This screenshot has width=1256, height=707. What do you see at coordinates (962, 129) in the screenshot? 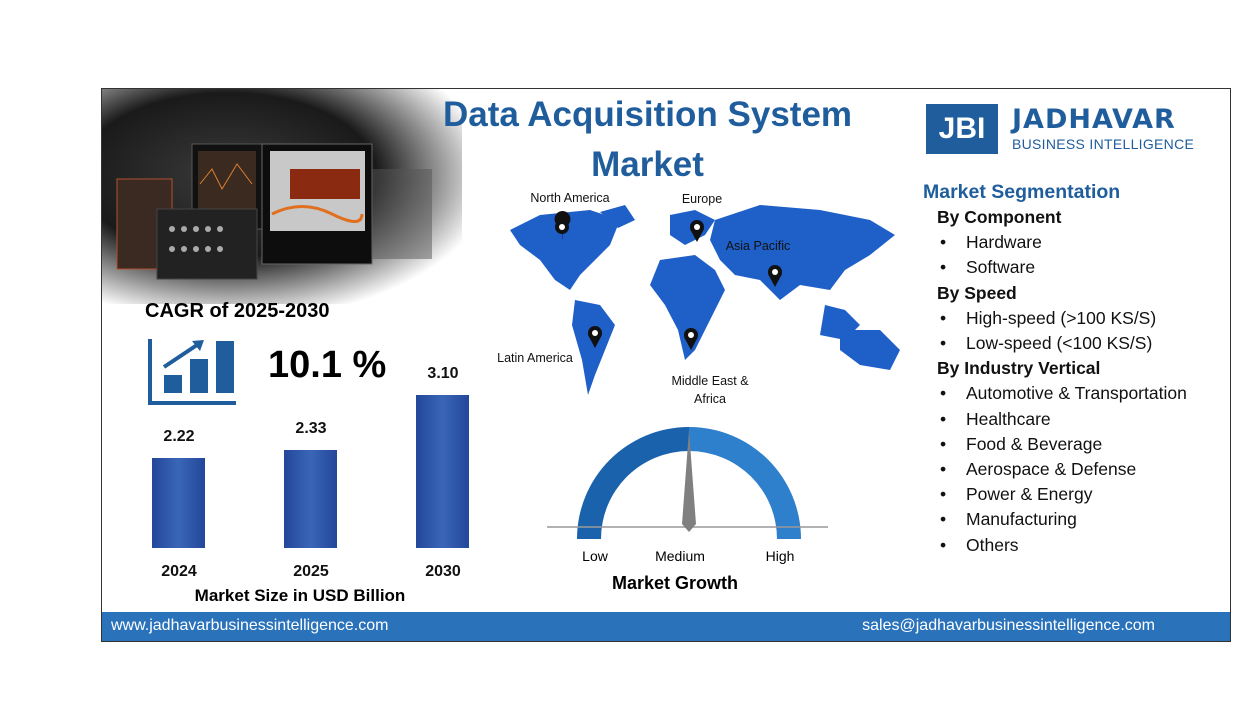
I see `logo-mark: JBI` at bounding box center [962, 129].